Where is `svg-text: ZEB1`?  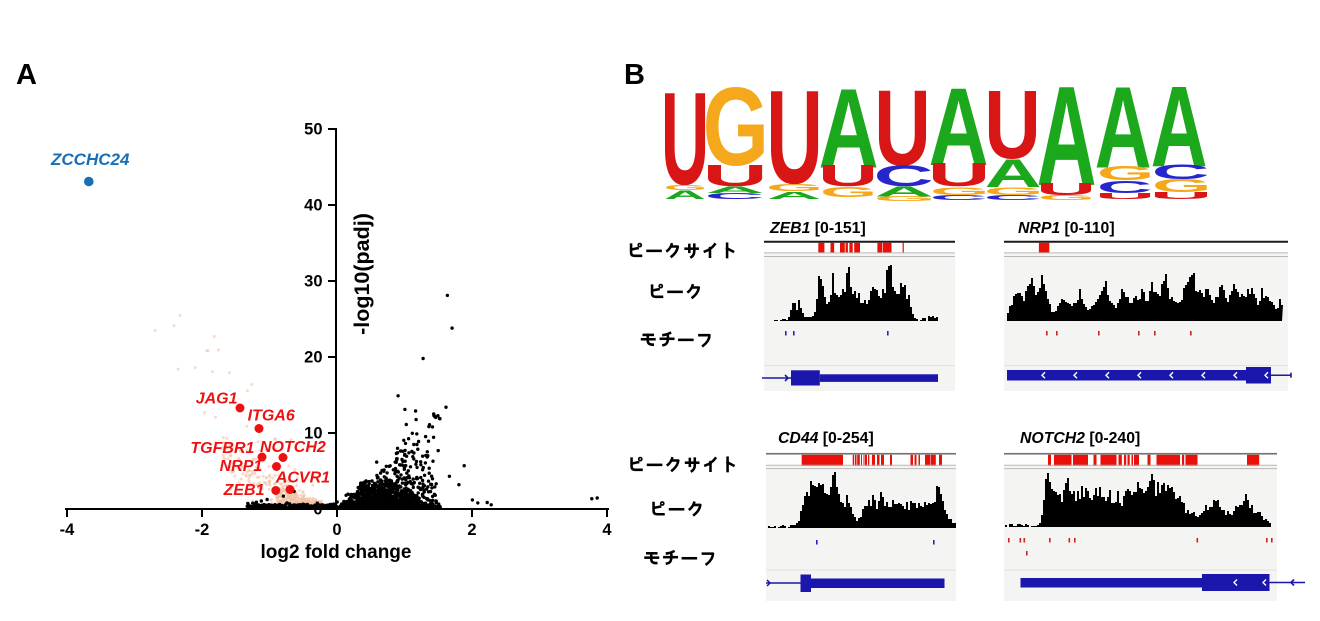 svg-text: ZEB1 is located at coordinates (244, 490).